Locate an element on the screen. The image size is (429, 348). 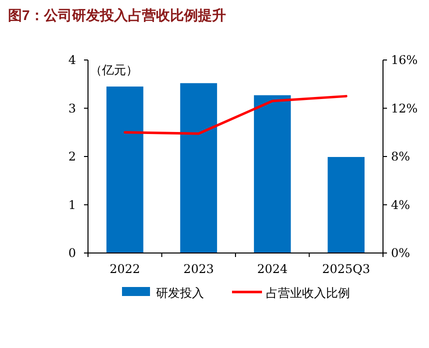
legend-label: 占营业收入比例 is located at coordinates (308, 293).